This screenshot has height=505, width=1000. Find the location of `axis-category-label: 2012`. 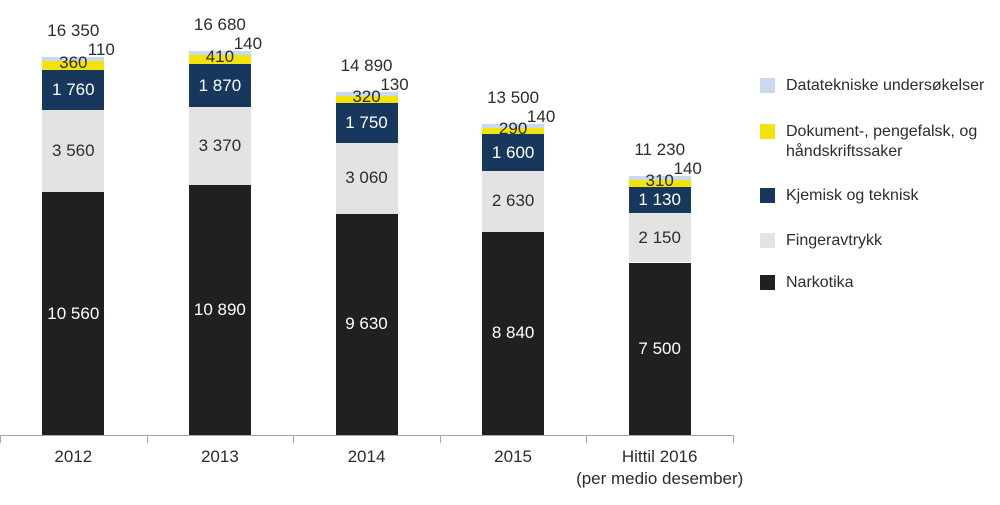

axis-category-label: 2012 is located at coordinates (73, 456).